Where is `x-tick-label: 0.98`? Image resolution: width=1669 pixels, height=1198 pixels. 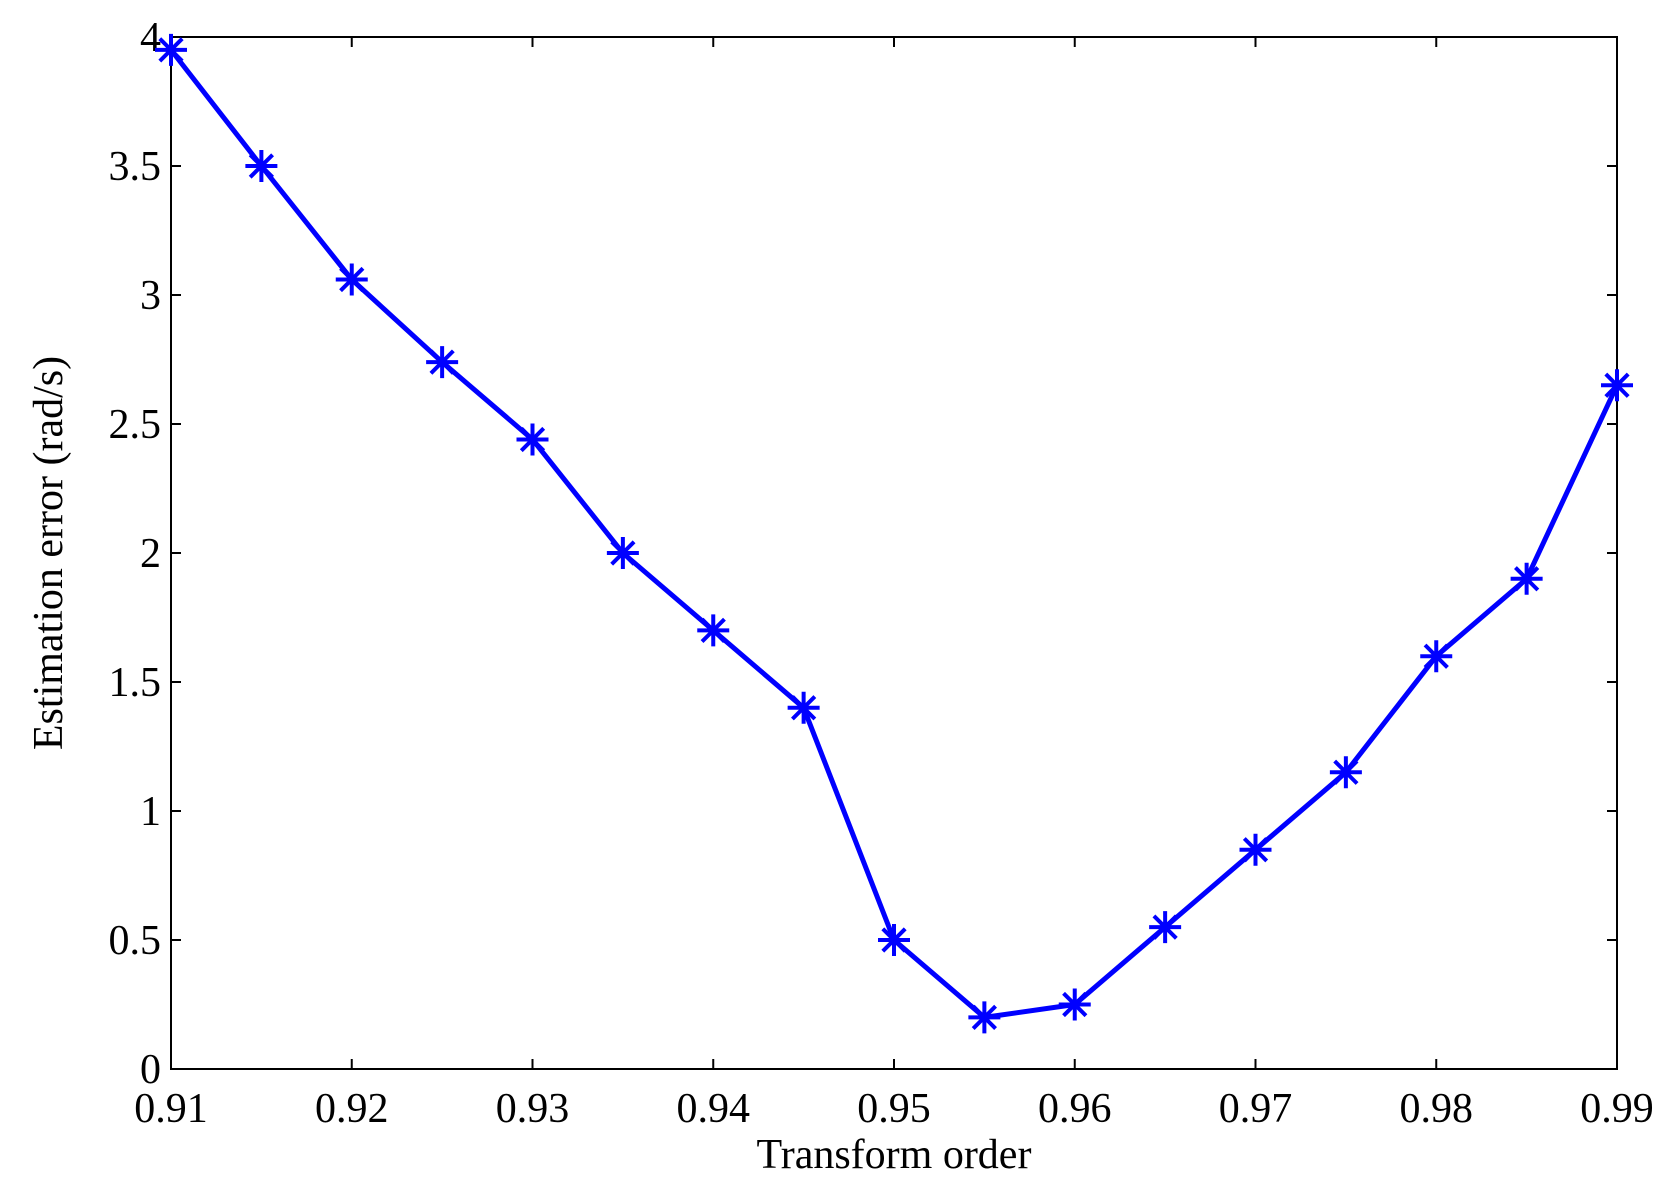 x-tick-label: 0.98 is located at coordinates (1437, 1109).